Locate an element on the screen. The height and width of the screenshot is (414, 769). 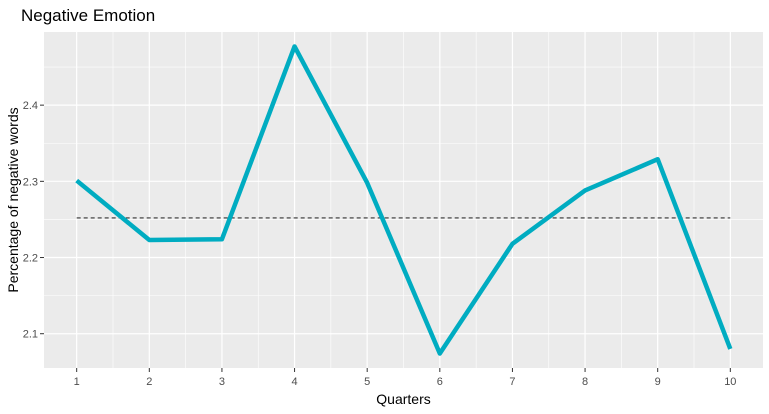
x-tick-label: 6 is located at coordinates (440, 382).